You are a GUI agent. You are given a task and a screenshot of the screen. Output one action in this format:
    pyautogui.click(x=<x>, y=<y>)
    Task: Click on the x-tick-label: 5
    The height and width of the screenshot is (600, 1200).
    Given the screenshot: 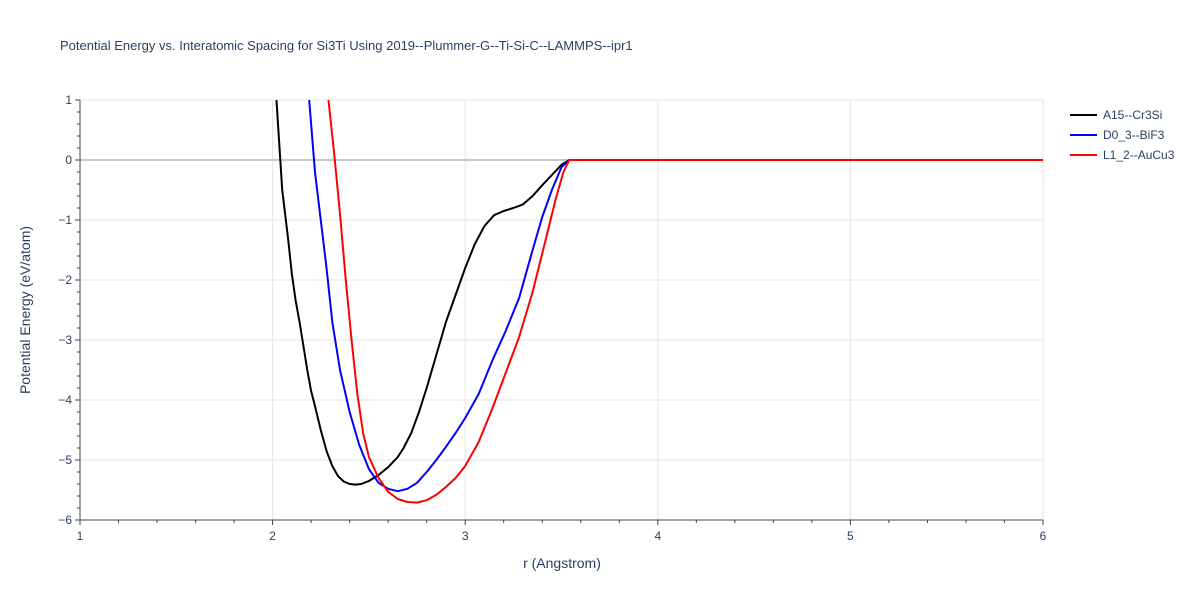 What is the action you would take?
    pyautogui.click(x=850, y=536)
    